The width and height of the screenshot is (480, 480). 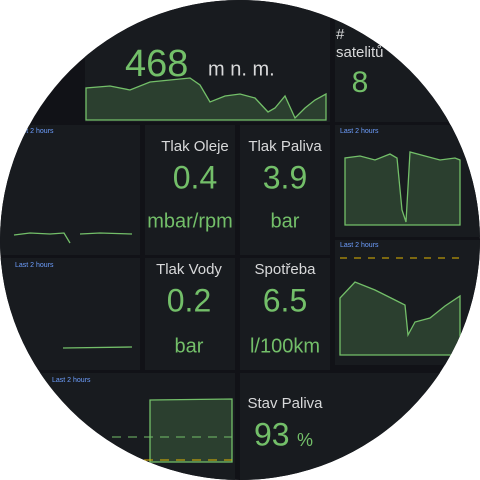 I want to click on stat-value: 6.5, so click(x=285, y=300).